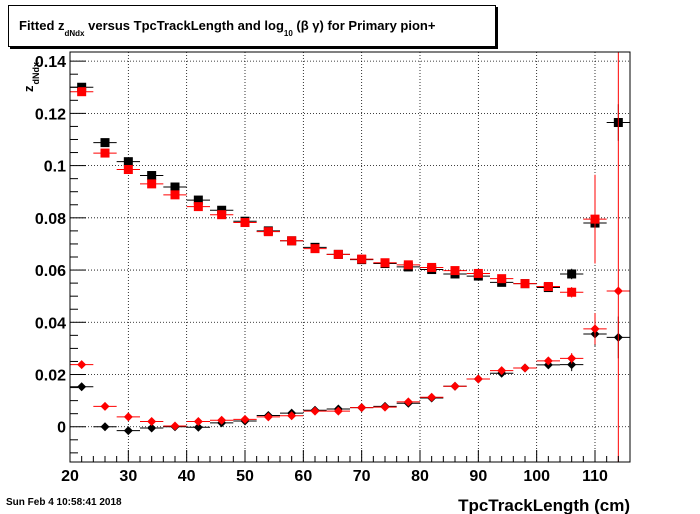  I want to click on x-tick-label: 110, so click(595, 476).